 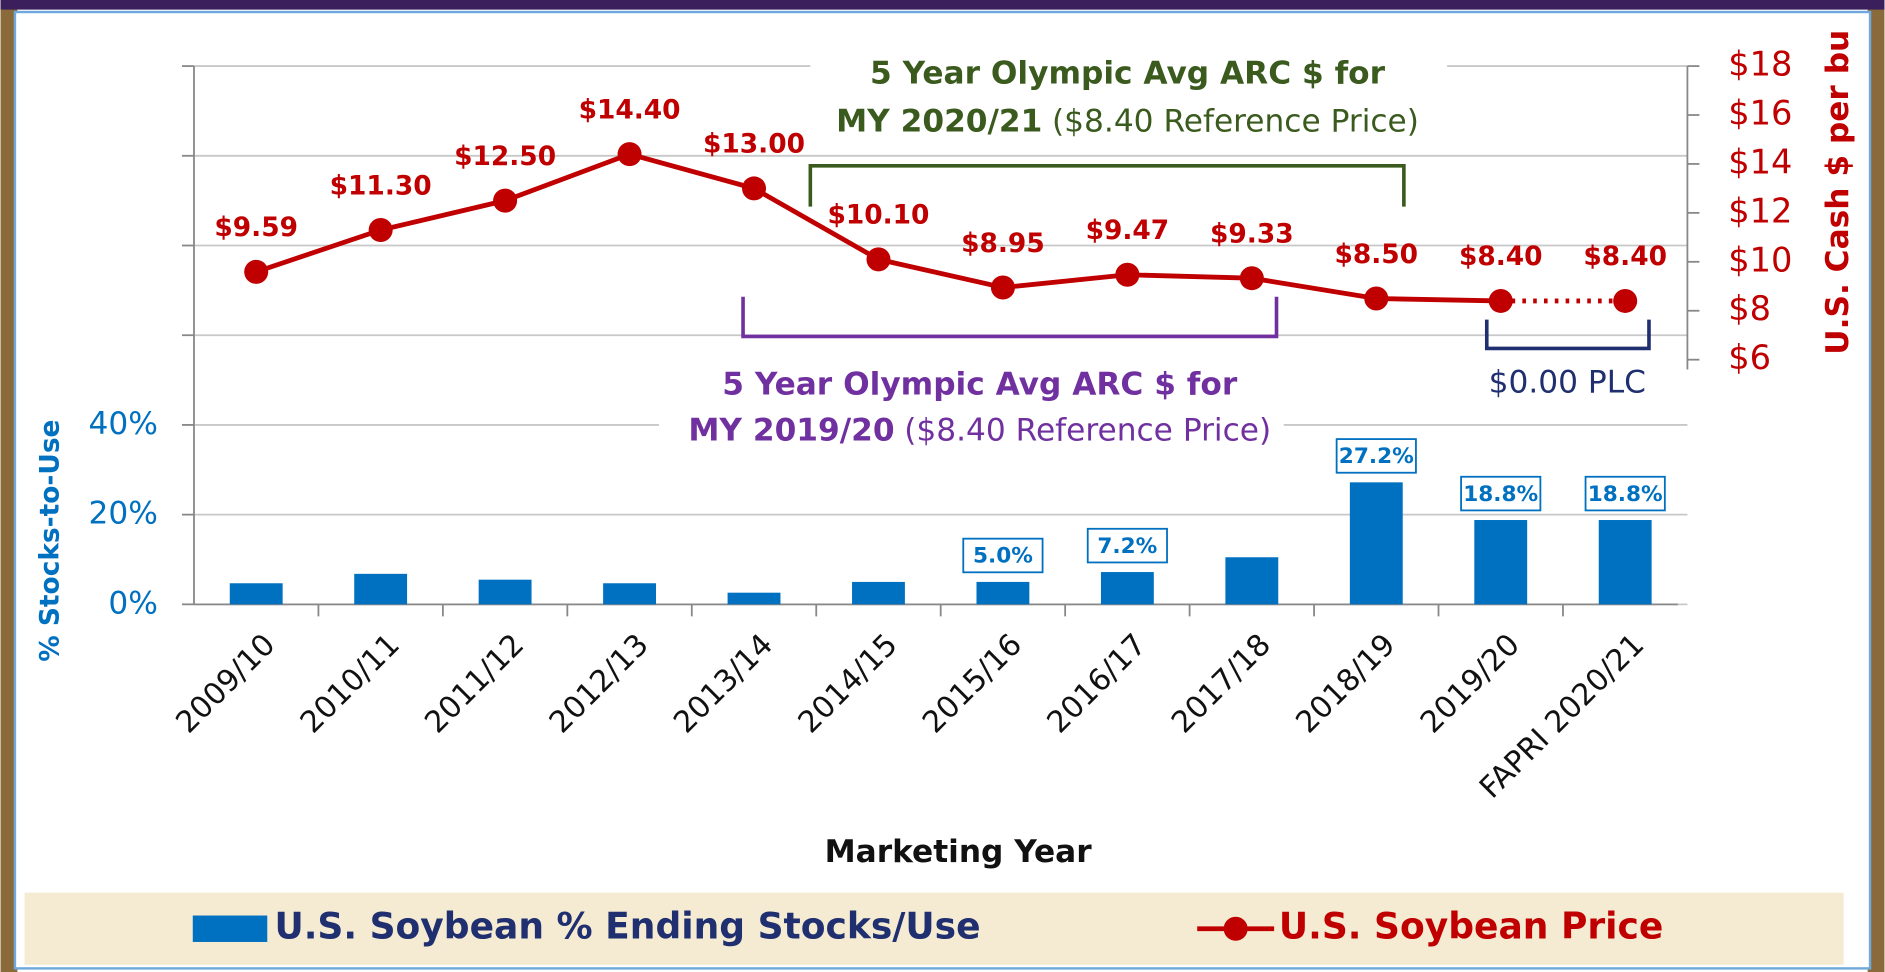 I want to click on legend-band, so click(x=934, y=928).